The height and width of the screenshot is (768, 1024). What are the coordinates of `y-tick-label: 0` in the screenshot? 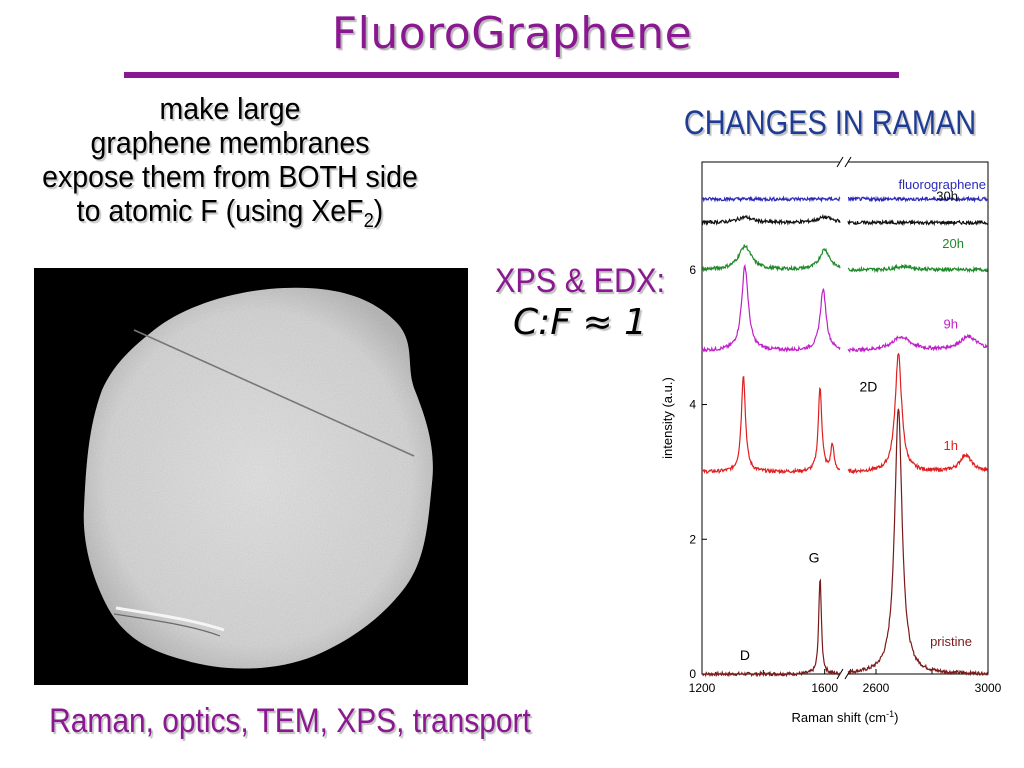 It's located at (692, 674).